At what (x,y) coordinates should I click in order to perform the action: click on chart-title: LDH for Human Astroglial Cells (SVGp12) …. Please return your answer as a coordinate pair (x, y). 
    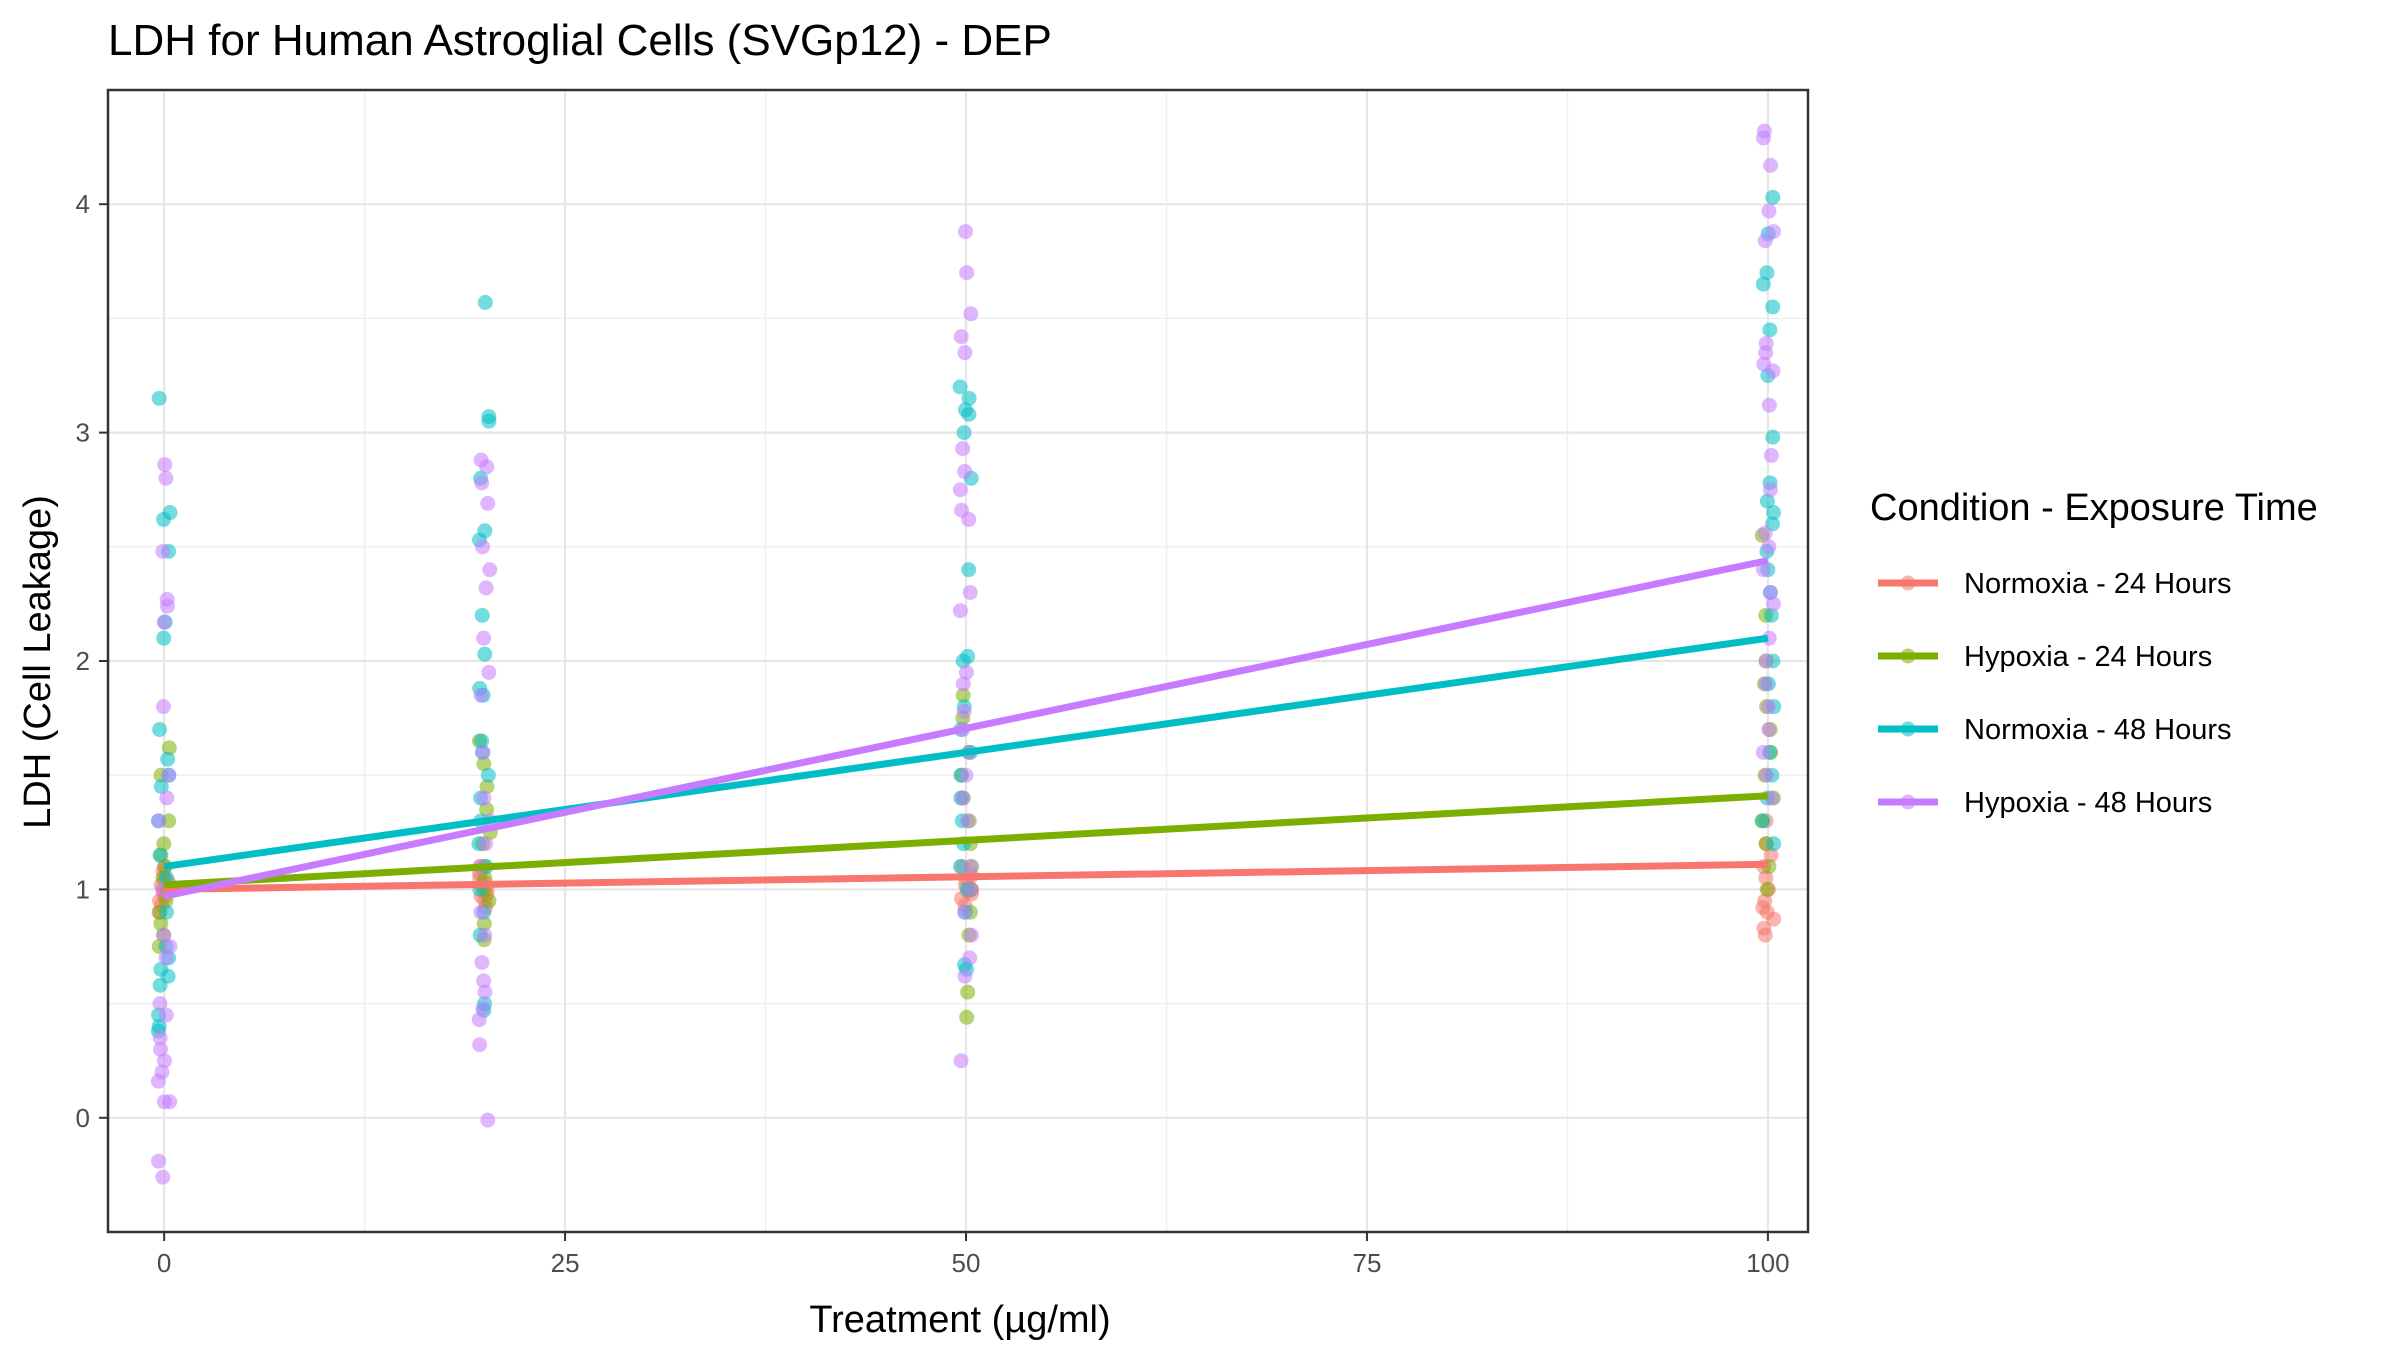
    Looking at the image, I should click on (580, 40).